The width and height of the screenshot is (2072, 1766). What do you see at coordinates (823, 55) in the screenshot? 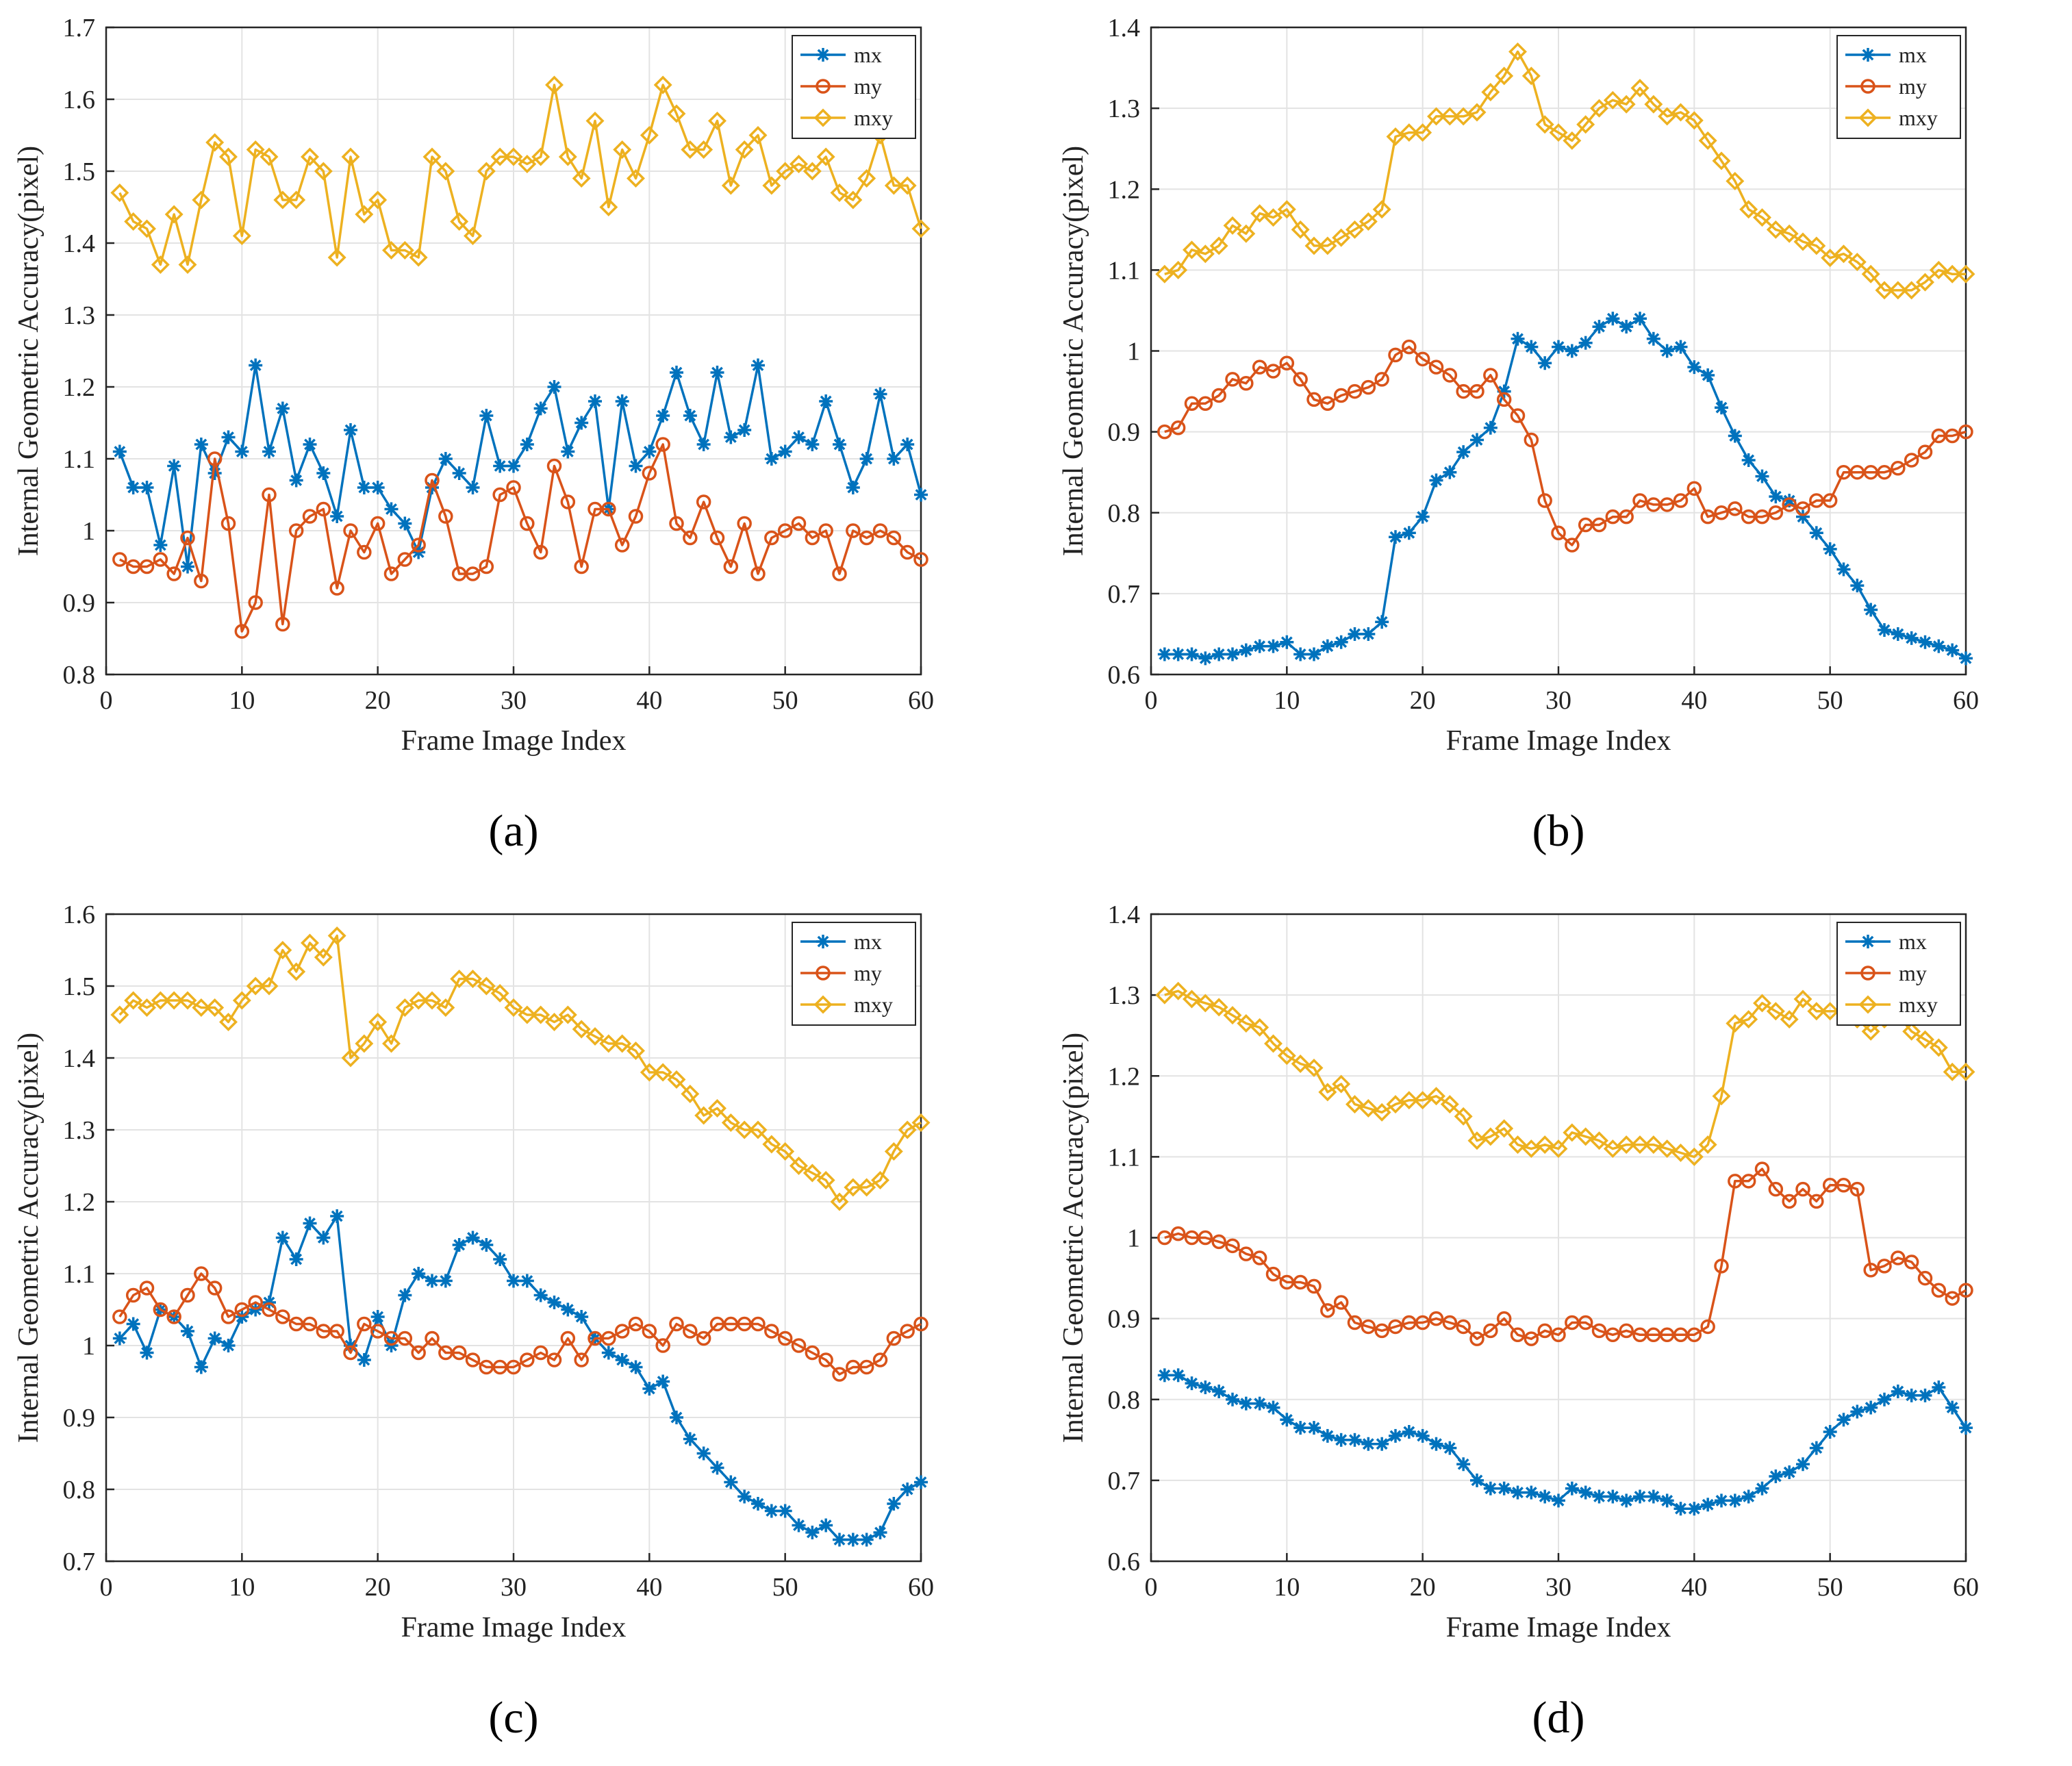
I see `legend-marker-mx` at bounding box center [823, 55].